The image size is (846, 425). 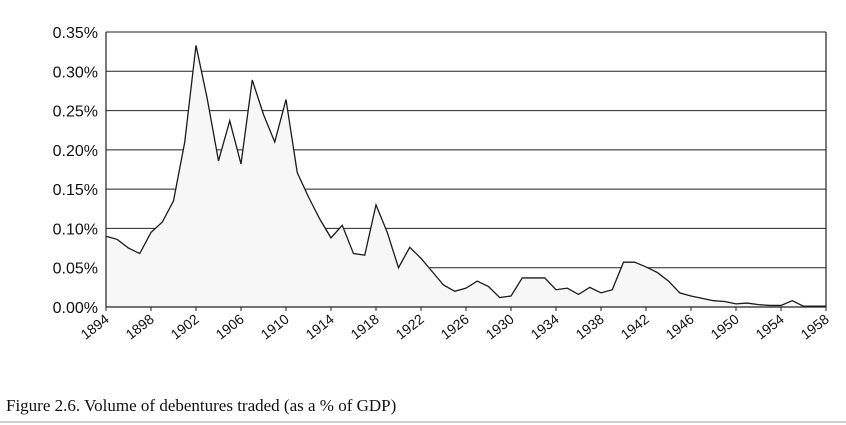 I want to click on y-tick-label: 0.20%, so click(x=75, y=151).